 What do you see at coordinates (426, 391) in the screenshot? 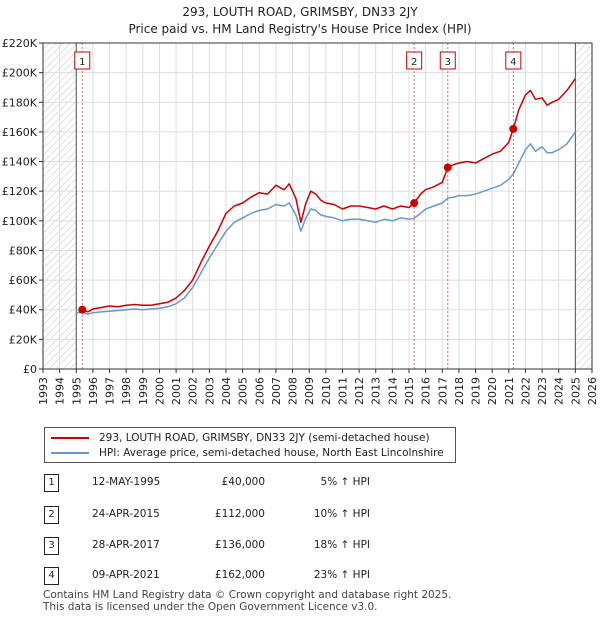
I see `x-tick-label: 2016` at bounding box center [426, 391].